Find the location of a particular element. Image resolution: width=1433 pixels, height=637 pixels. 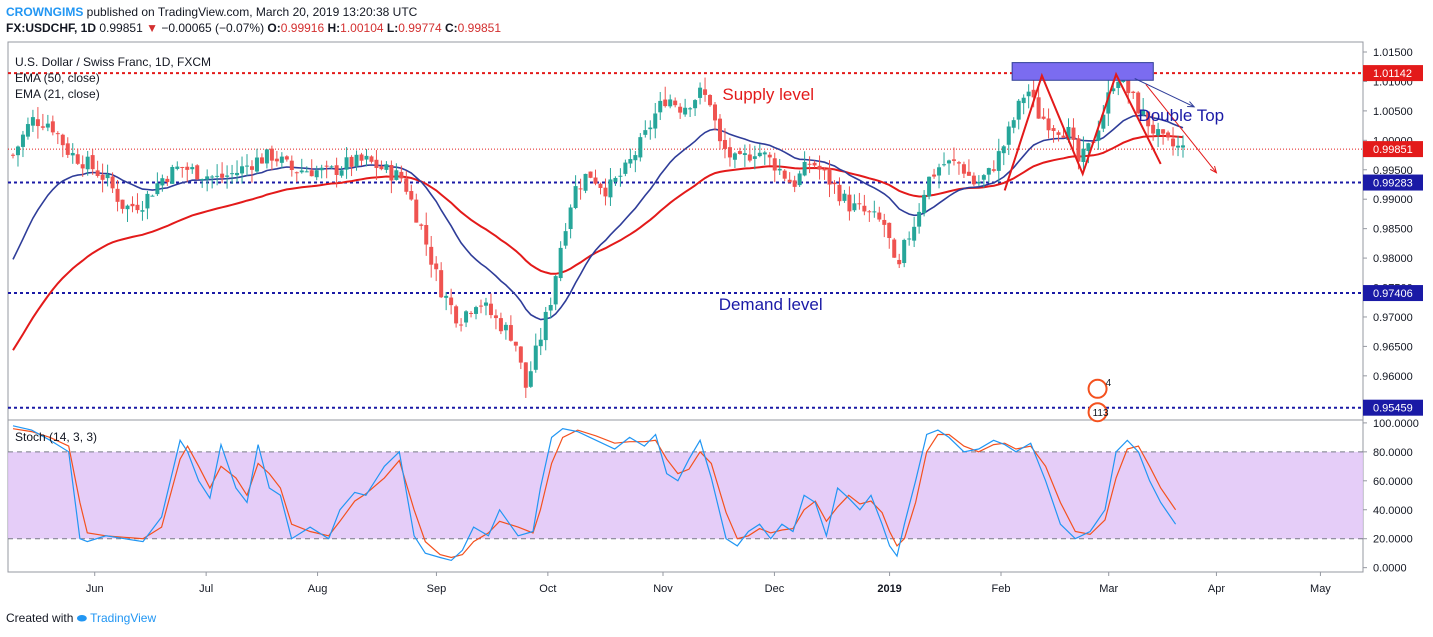

close-value: 0.99851 is located at coordinates (479, 28).